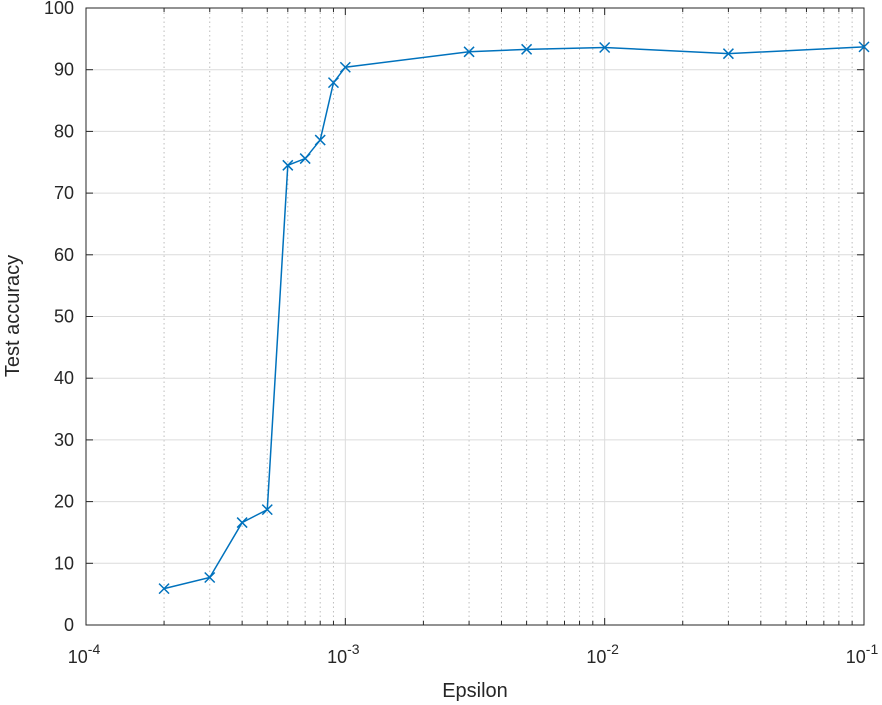 The image size is (882, 705). I want to click on y-tick-label: 80, so click(64, 131).